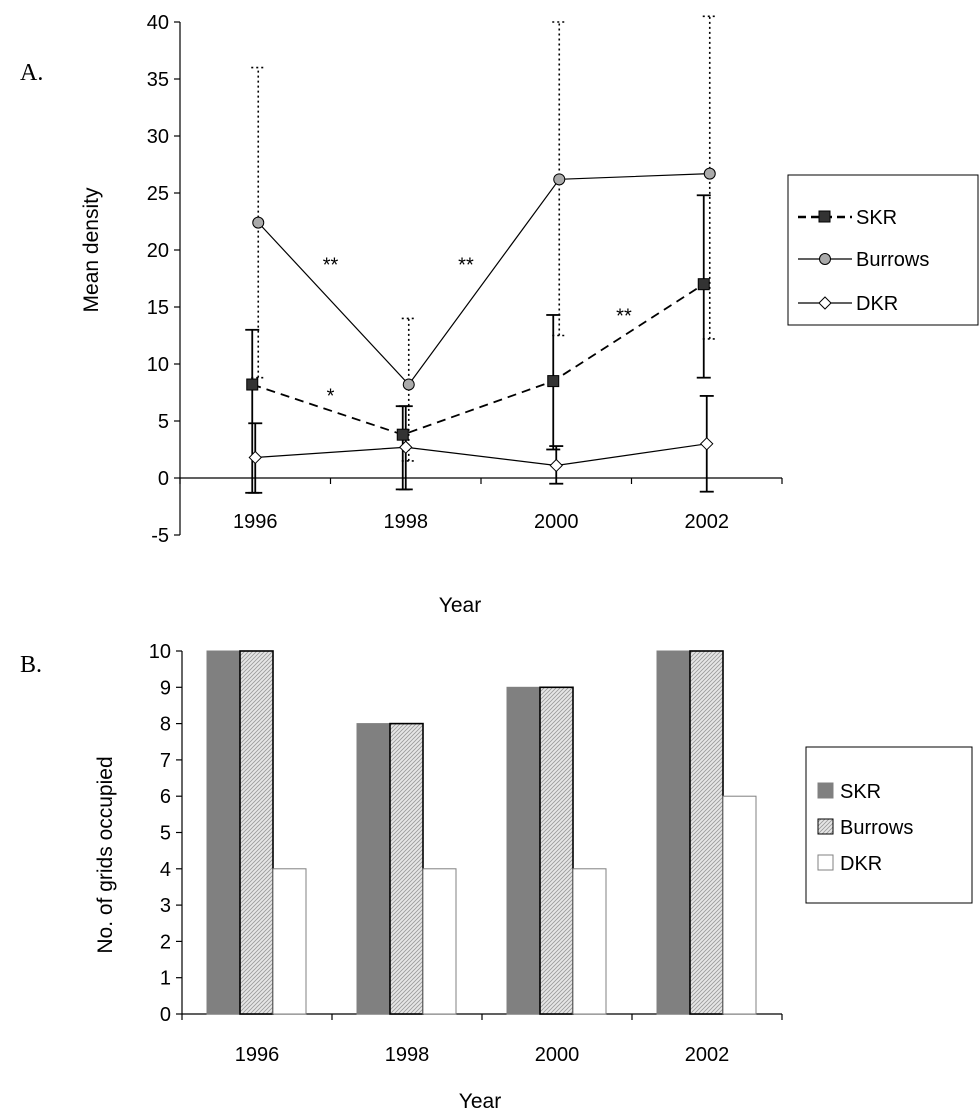 This screenshot has width=979, height=1119. I want to click on y-tick-label: 30, so click(158, 137).